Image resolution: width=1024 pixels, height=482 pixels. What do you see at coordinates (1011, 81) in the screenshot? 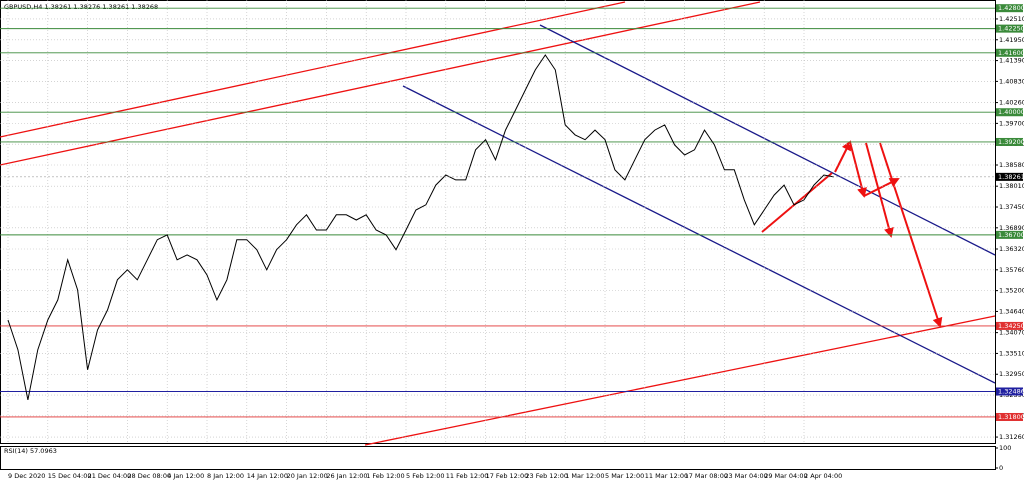
I see `y-tick-label: 1.40830` at bounding box center [1011, 81].